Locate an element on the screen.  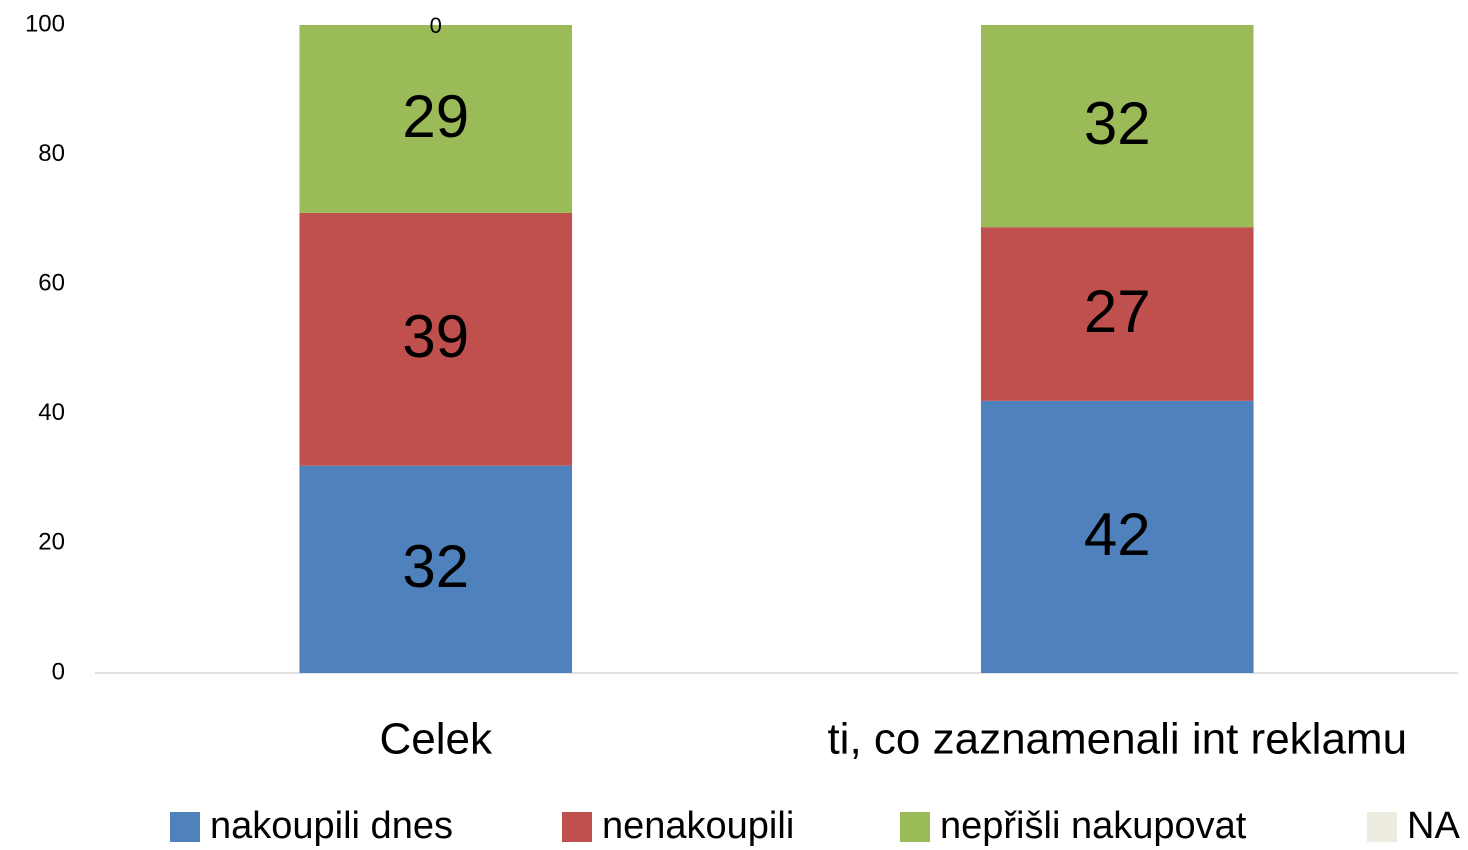
y-tick-label: 0 is located at coordinates (58, 671).